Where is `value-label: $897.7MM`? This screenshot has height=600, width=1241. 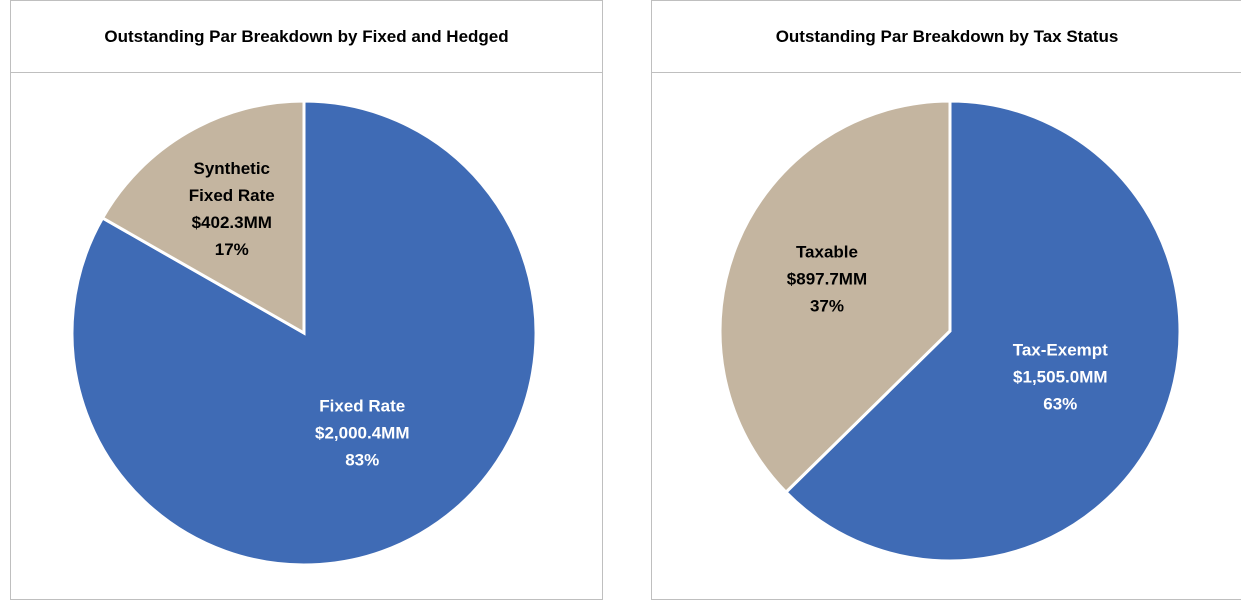 value-label: $897.7MM is located at coordinates (827, 279).